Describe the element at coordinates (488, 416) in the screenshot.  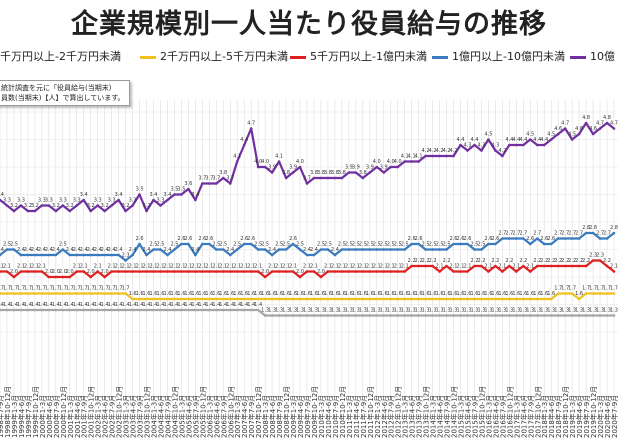
I see `x-tick-label: 2016年1-3月` at that location.